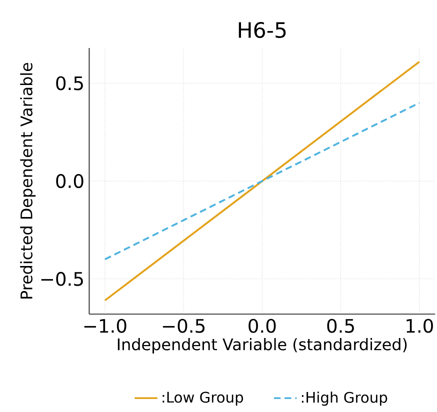  I want to click on x-tick-label: −1.0, so click(105, 325).